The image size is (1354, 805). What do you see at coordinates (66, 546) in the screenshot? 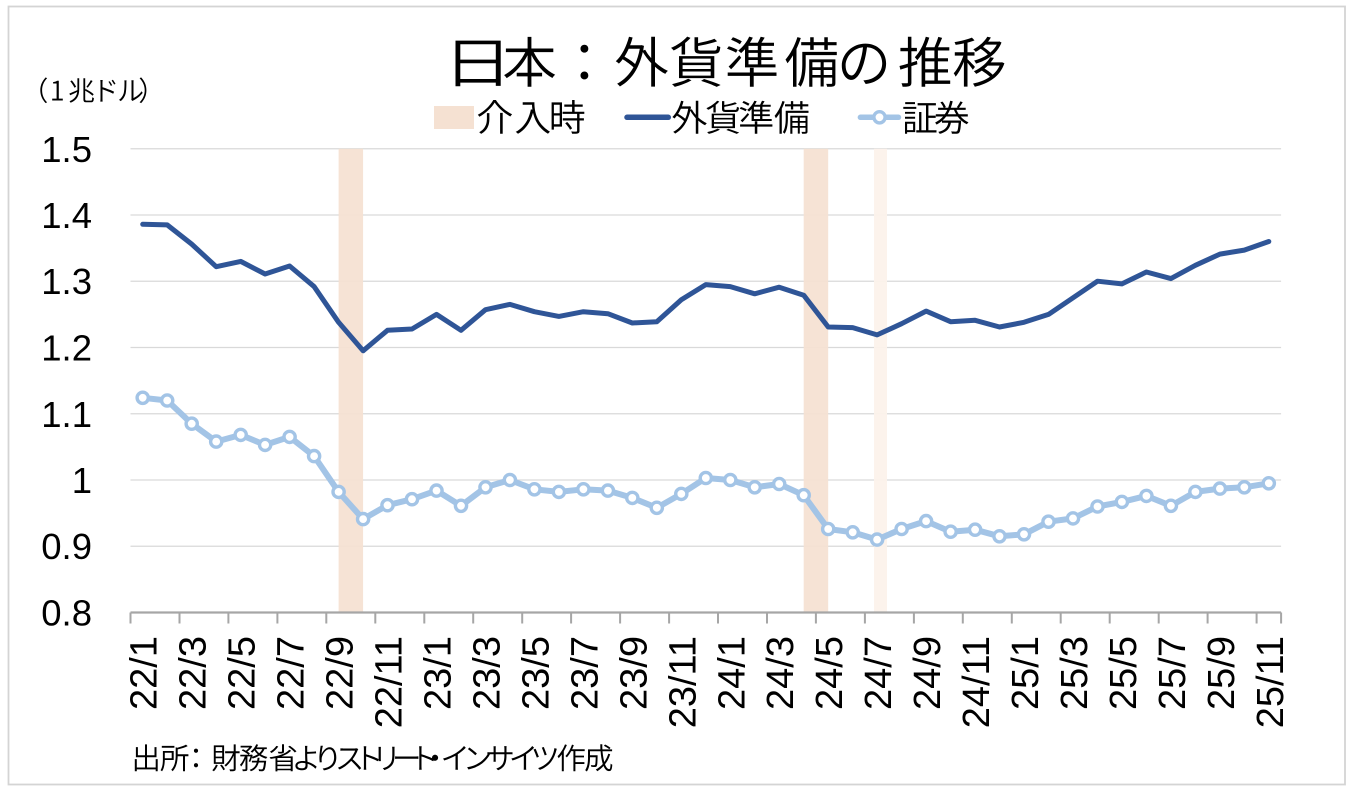
I see `svg-text: 0.9` at bounding box center [66, 546].